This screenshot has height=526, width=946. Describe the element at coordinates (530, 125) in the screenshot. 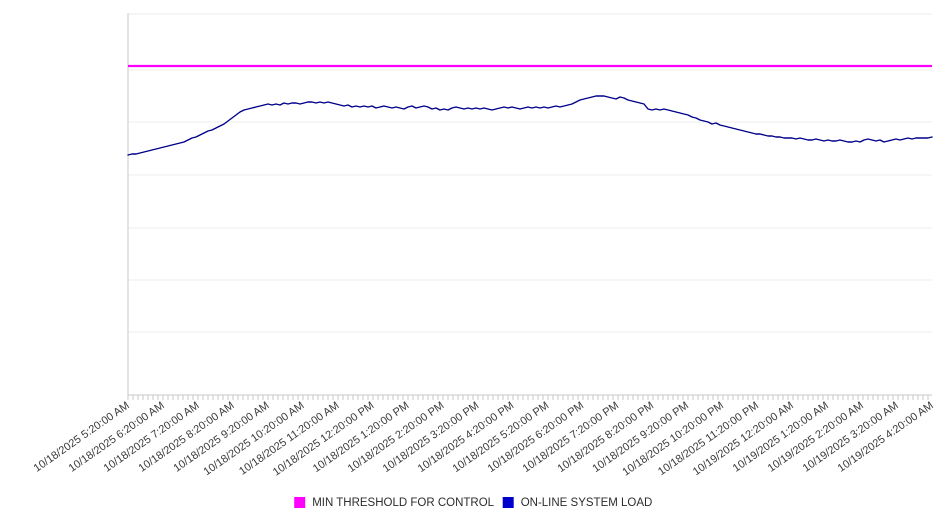

I see `series-on-line-system-load` at that location.